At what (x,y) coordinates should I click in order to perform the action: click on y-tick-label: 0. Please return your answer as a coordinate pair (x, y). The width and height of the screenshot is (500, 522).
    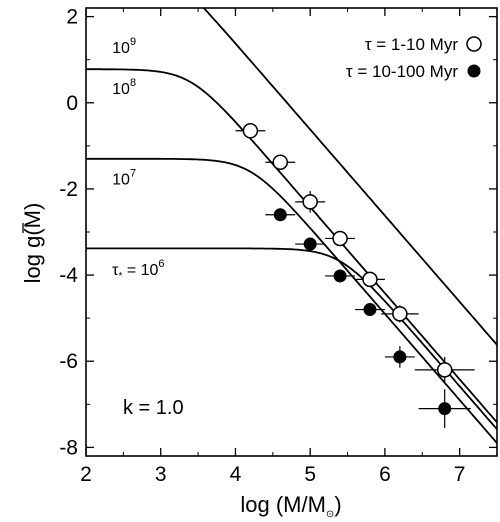
    Looking at the image, I should click on (72, 103).